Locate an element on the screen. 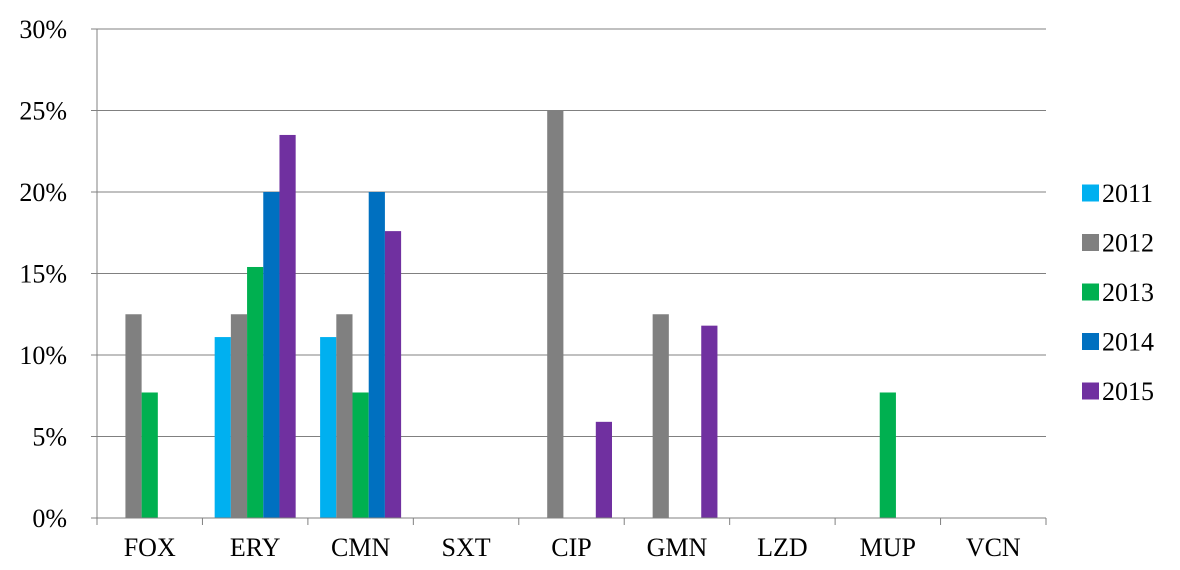 The height and width of the screenshot is (570, 1180). legend: 2011 2012 2013 2014 2015 is located at coordinates (1118, 292).